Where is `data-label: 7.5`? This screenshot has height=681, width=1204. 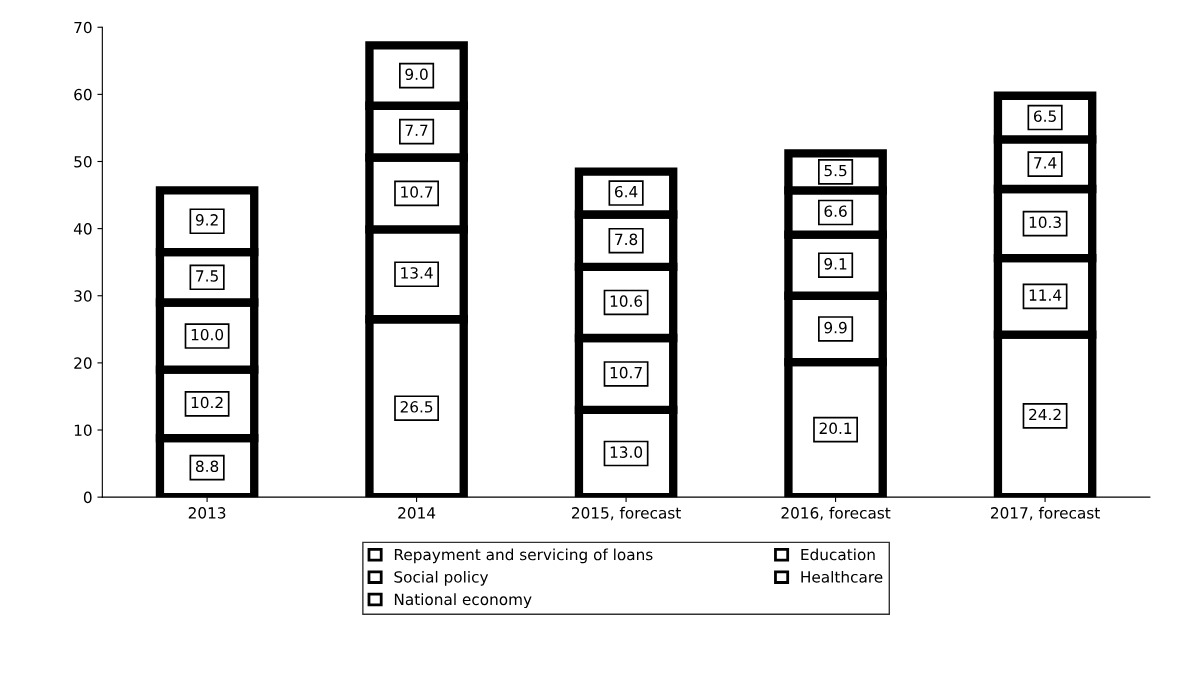
data-label: 7.5 is located at coordinates (207, 276).